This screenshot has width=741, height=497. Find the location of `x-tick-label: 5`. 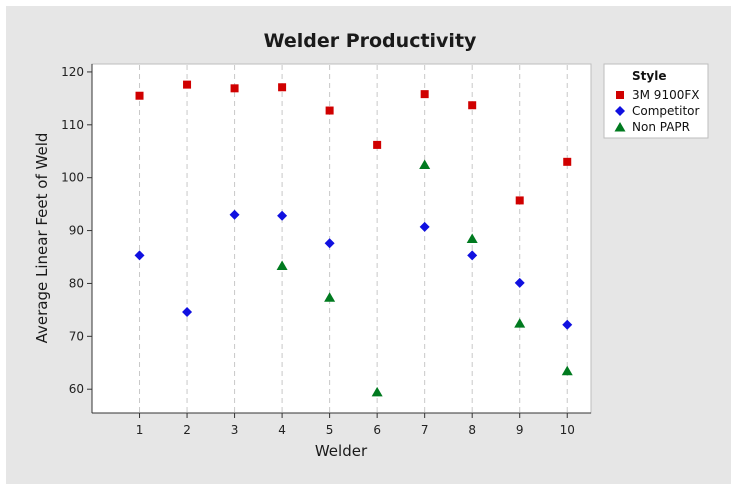

x-tick-label: 5 is located at coordinates (330, 430).